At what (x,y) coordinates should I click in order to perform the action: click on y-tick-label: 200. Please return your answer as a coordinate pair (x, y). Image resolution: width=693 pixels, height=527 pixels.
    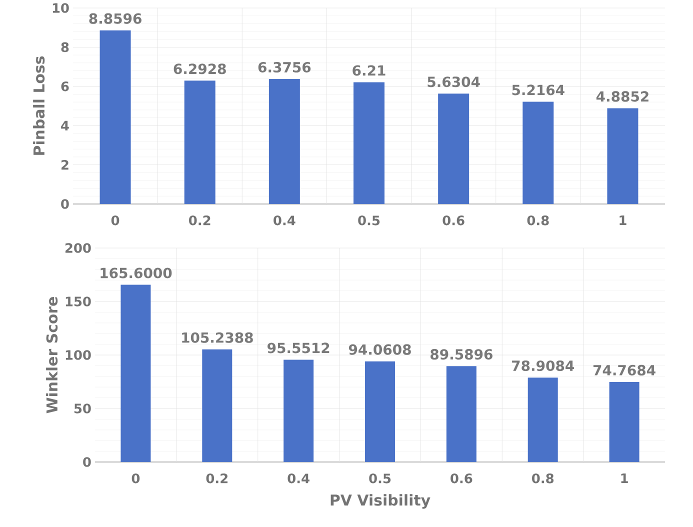
    Looking at the image, I should click on (78, 248).